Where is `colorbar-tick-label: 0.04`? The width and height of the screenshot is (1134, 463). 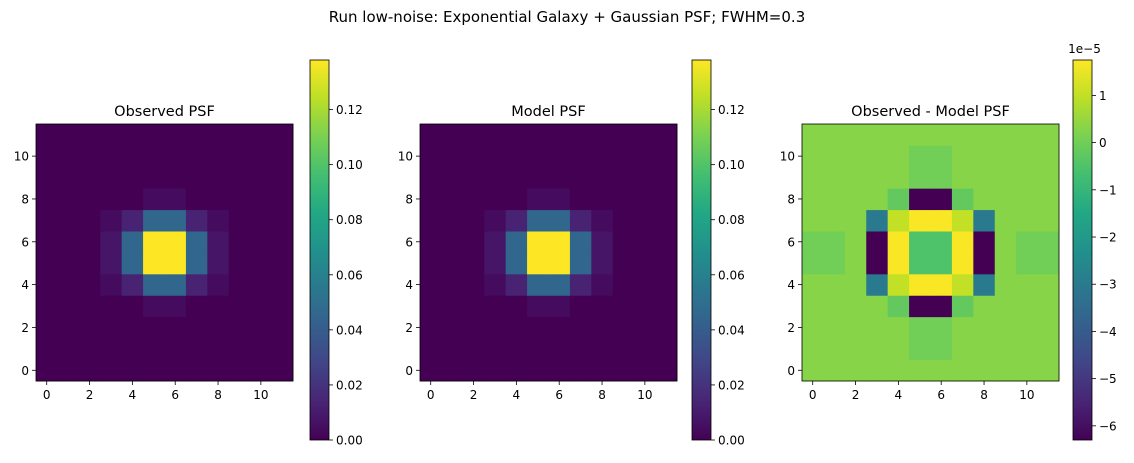
colorbar-tick-label: 0.04 is located at coordinates (731, 330).